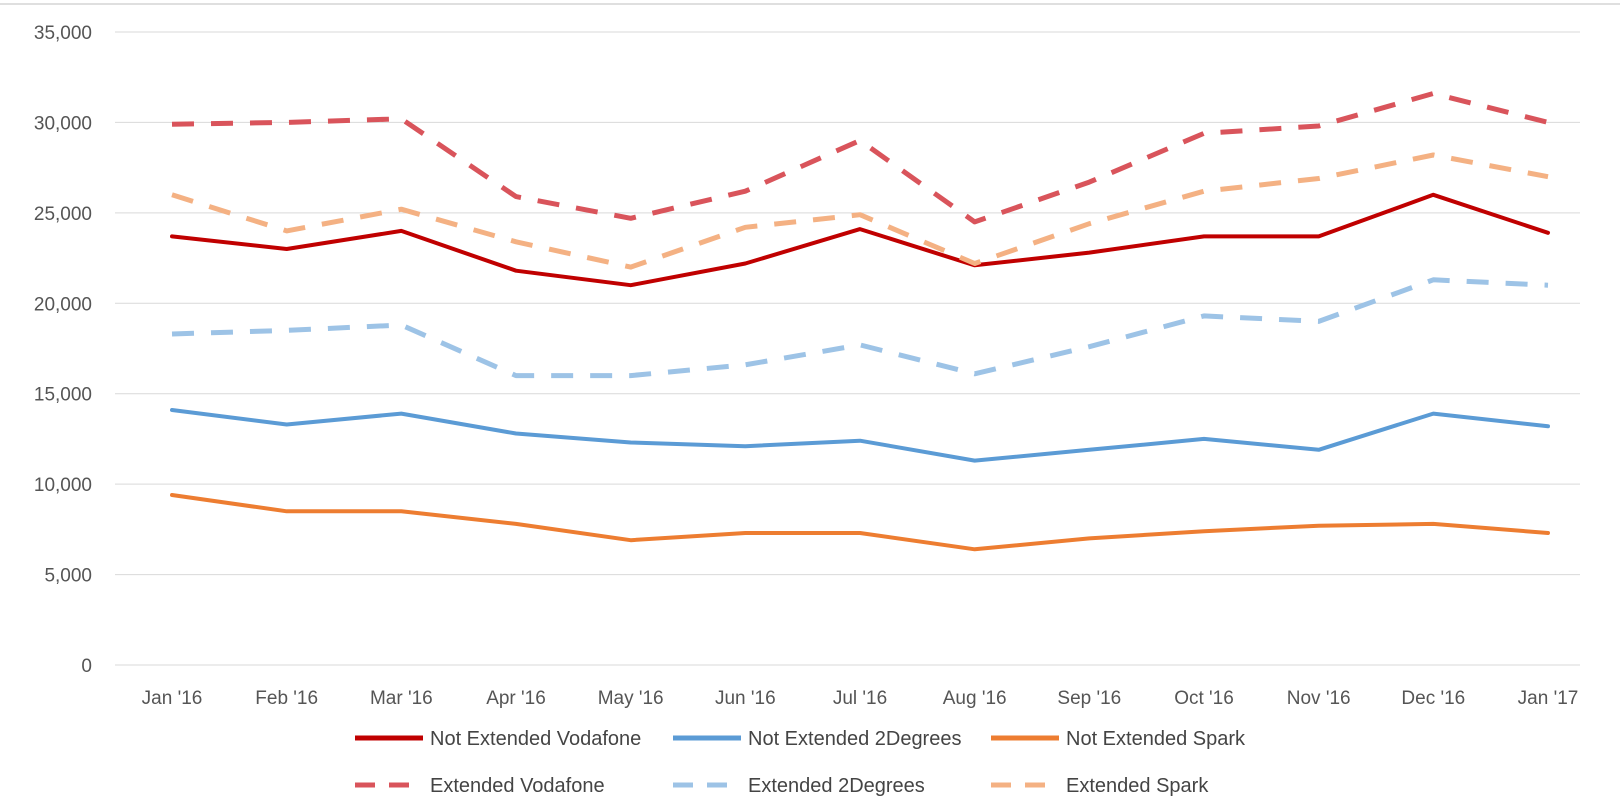  What do you see at coordinates (535, 739) in the screenshot?
I see `legend-label: Not Extended Vodafone` at bounding box center [535, 739].